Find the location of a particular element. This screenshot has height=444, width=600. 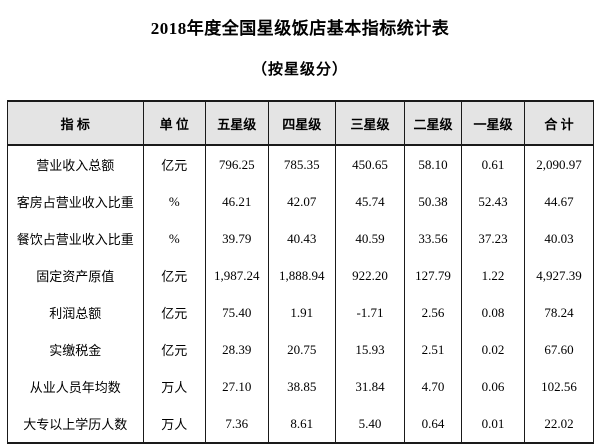

value-cell: 127.79 is located at coordinates (433, 275).